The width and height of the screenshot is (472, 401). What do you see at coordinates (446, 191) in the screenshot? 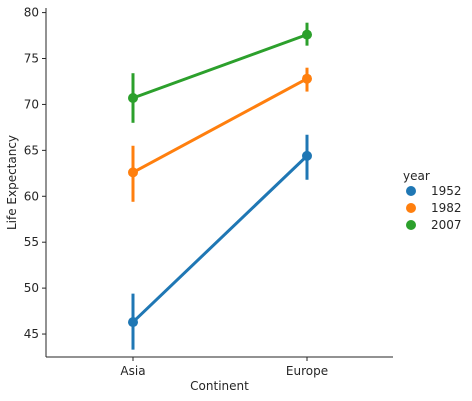
I see `legend-label: 1952` at bounding box center [446, 191].